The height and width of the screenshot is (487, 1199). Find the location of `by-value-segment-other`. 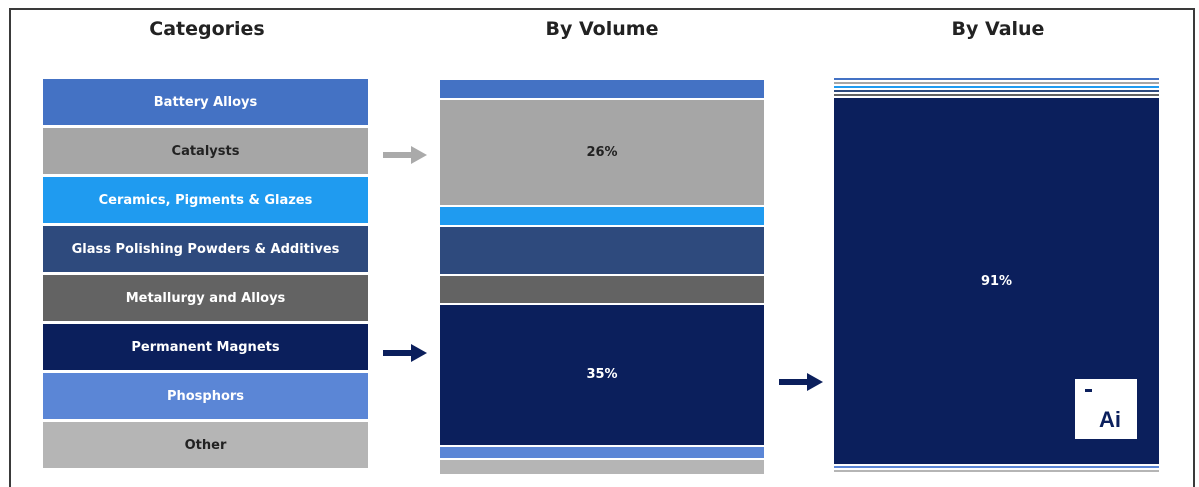

by-value-segment-other is located at coordinates (996, 470).